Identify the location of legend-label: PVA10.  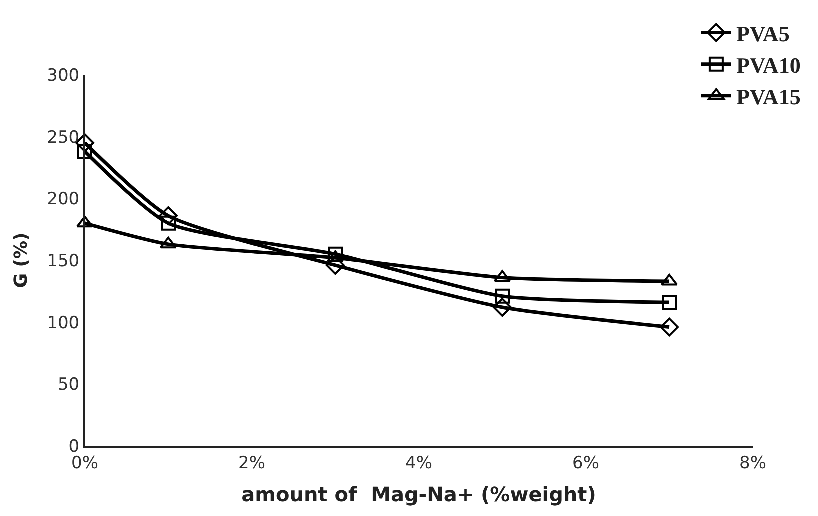
(768, 65).